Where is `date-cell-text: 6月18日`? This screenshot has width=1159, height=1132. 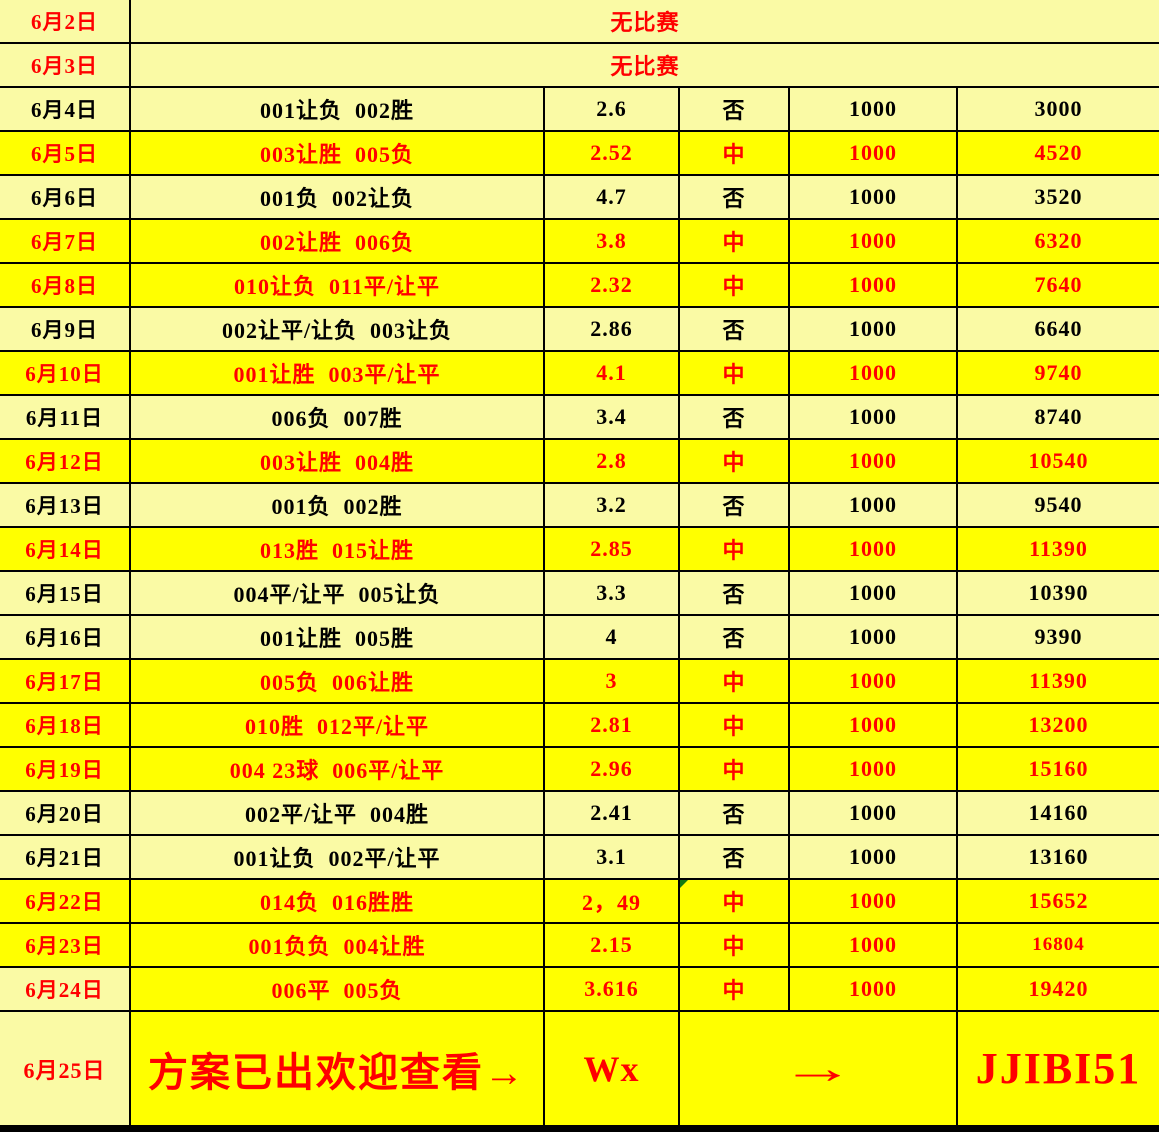 date-cell-text: 6月18日 is located at coordinates (64, 726).